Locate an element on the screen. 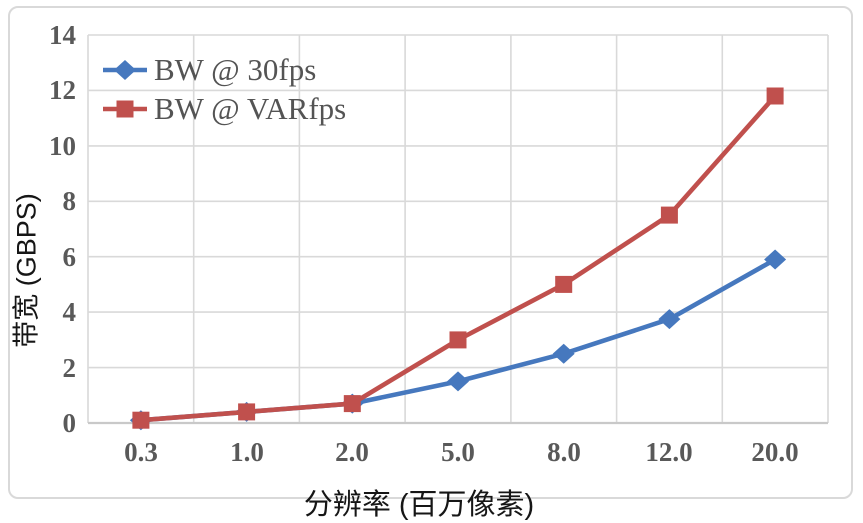 This screenshot has height=523, width=863. y-tick-label: 10 is located at coordinates (62, 146).